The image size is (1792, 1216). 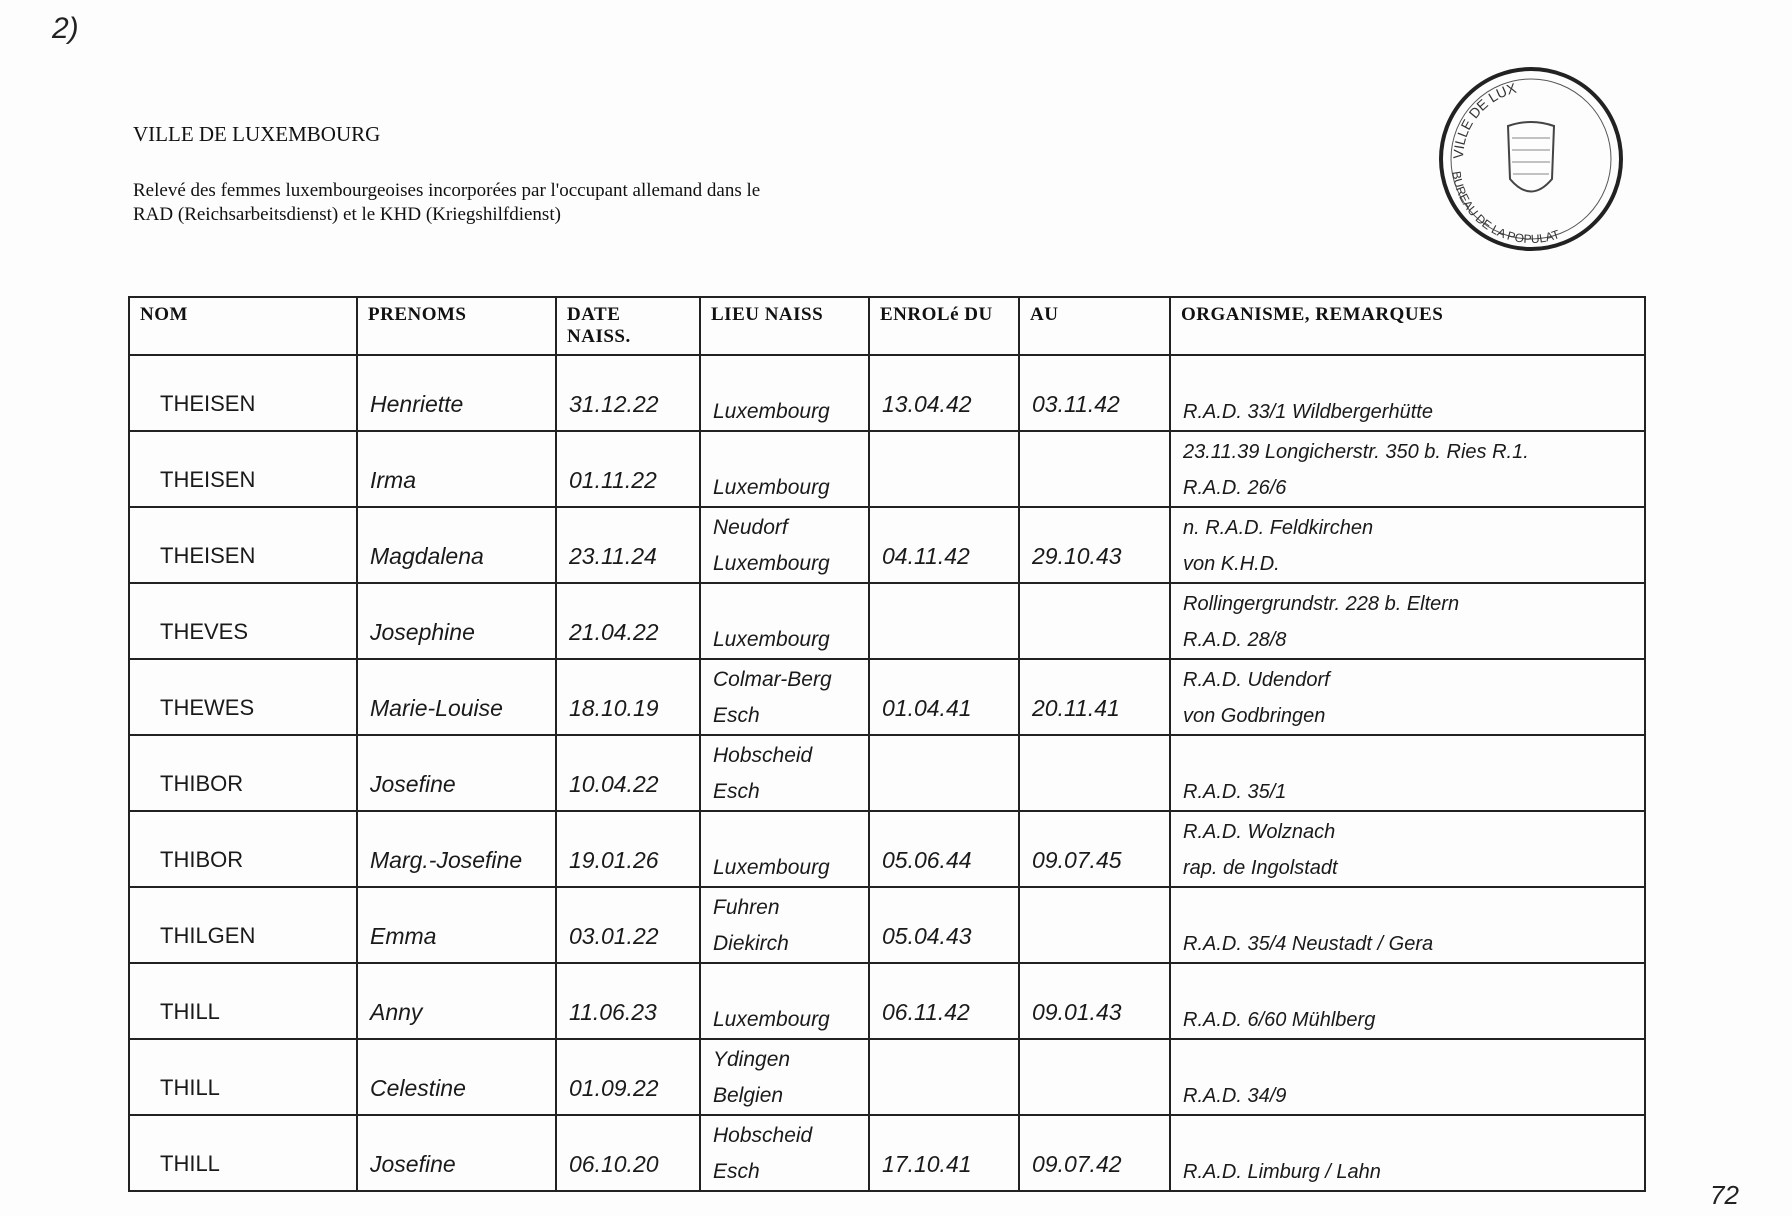 What do you see at coordinates (628, 621) in the screenshot?
I see `date-naiss-cell: 21.04.22` at bounding box center [628, 621].